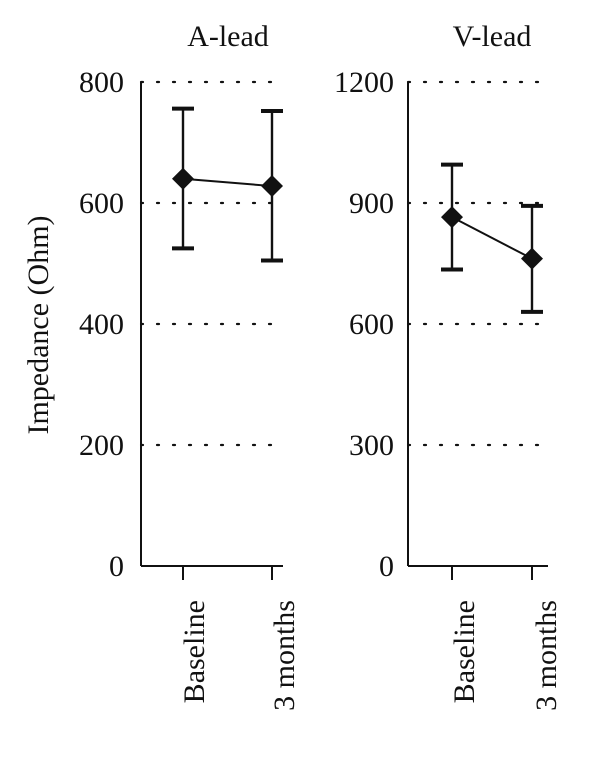  Describe the element at coordinates (492, 36) in the screenshot. I see `panel-title: V-lead` at that location.